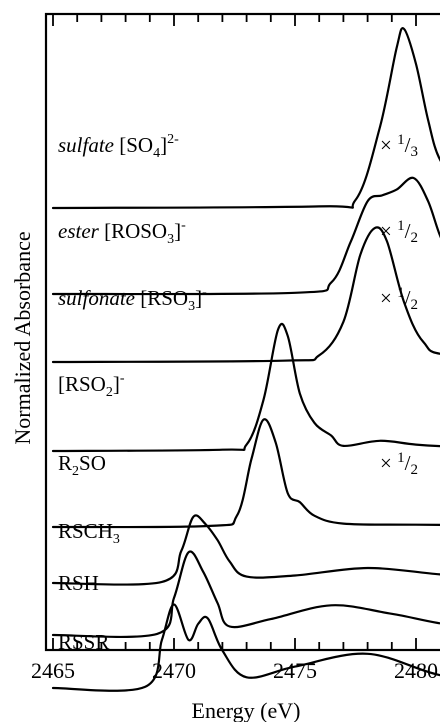 The width and height of the screenshot is (440, 722). I want to click on series-label: [RSO2]-, so click(91, 385).